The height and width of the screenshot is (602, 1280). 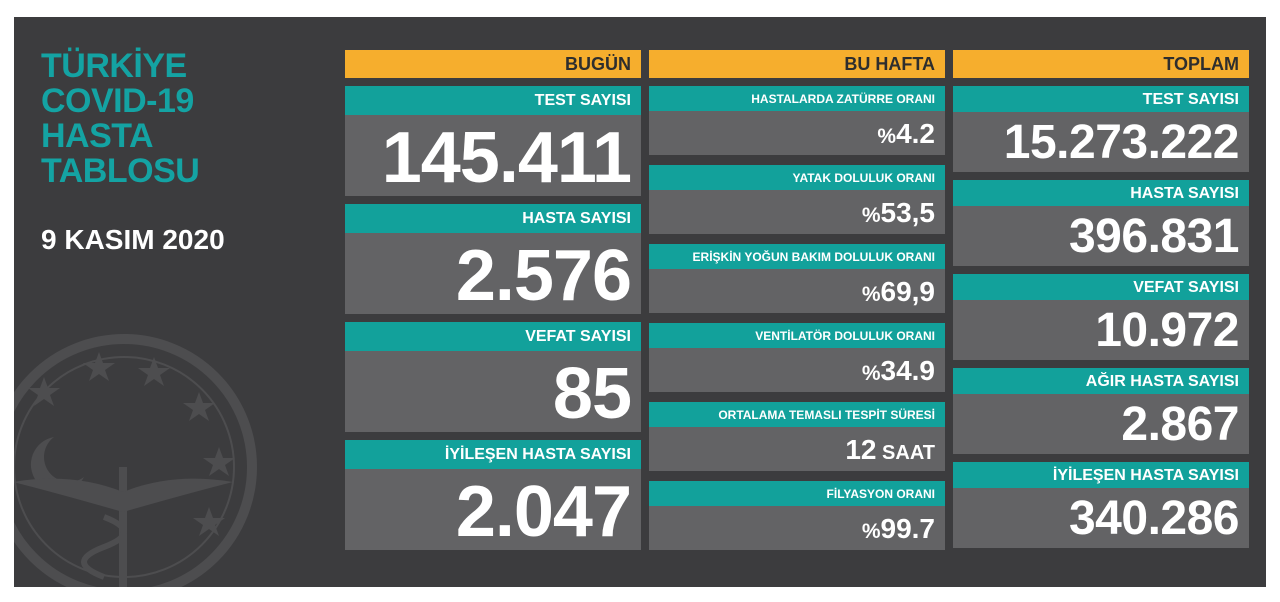 I want to click on card-label: HASTALARDA ZATÜRRE ORANI, so click(x=797, y=98).